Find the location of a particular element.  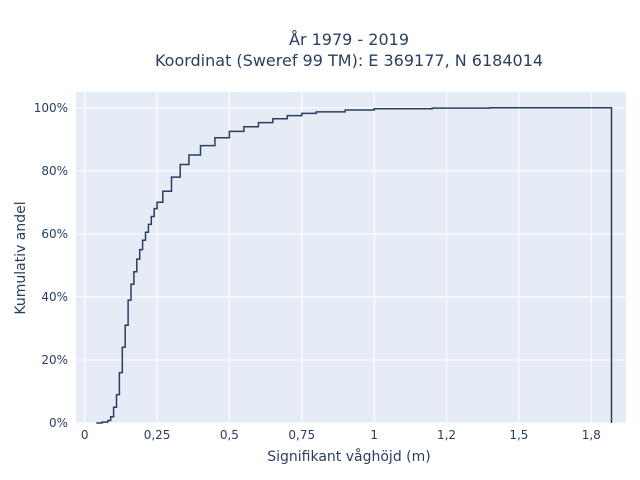

x-tick-label: 0,25 is located at coordinates (157, 435).